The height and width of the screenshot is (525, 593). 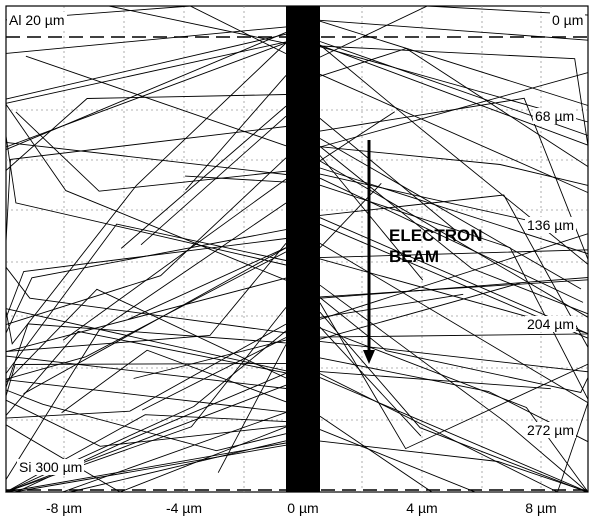 What do you see at coordinates (64, 508) in the screenshot?
I see `x-tick-label: -8 µm` at bounding box center [64, 508].